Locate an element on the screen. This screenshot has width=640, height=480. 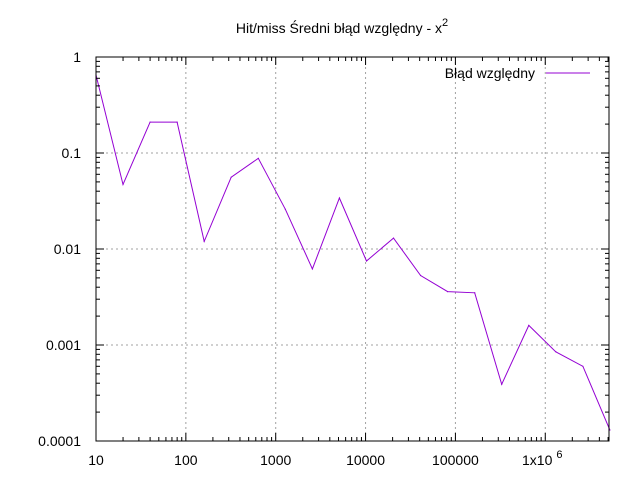
x-tick-label: 100 is located at coordinates (186, 460).